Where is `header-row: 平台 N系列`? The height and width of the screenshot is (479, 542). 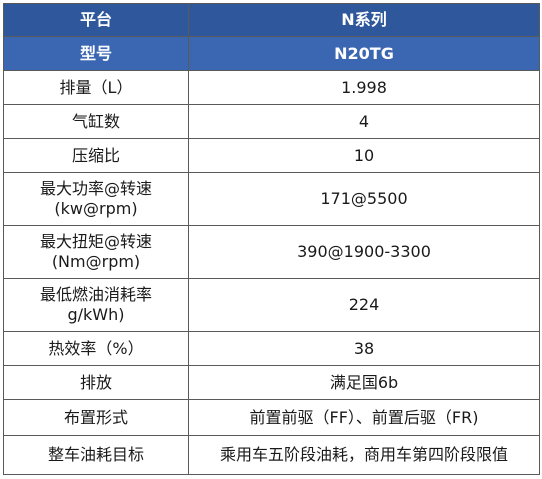
header-row: 平台 N系列 is located at coordinates (271, 20).